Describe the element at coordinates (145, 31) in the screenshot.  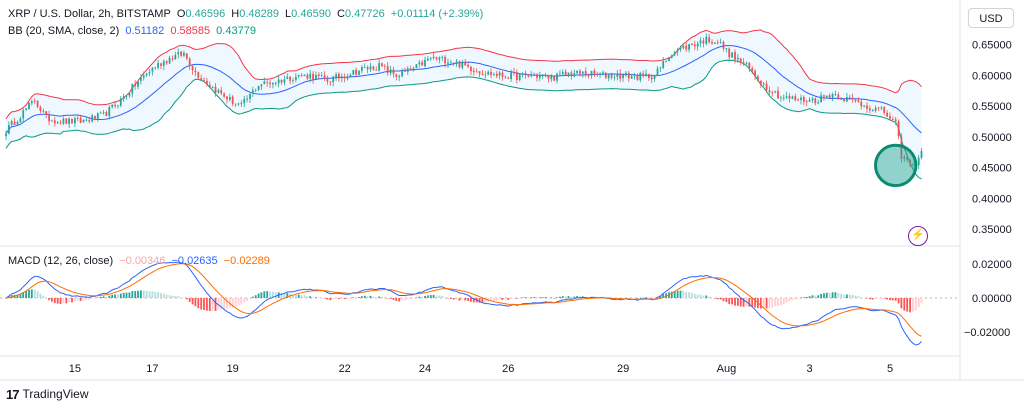
I see `bb-basis-value: 0.51182` at that location.